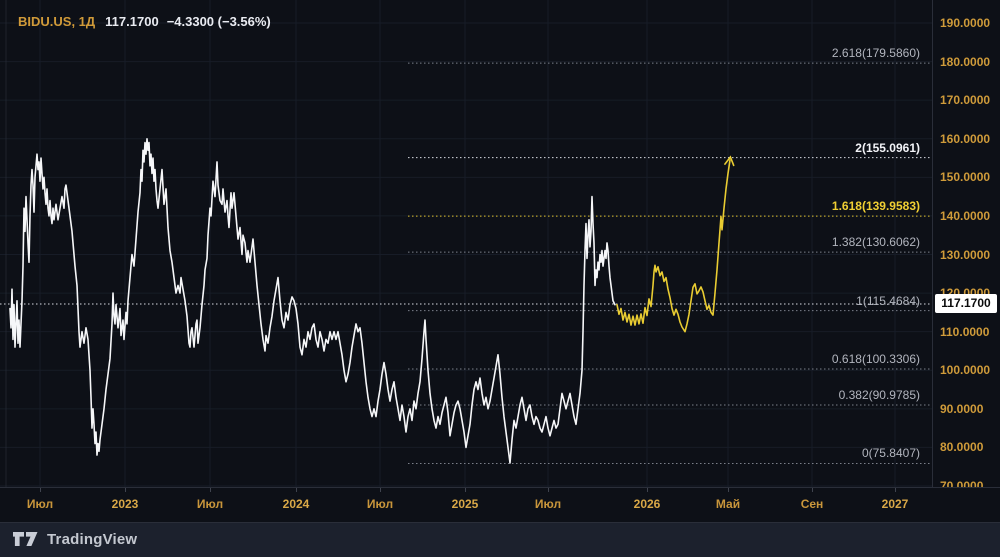  I want to click on fib-level-label: 0.618(100.3306), so click(875, 358).